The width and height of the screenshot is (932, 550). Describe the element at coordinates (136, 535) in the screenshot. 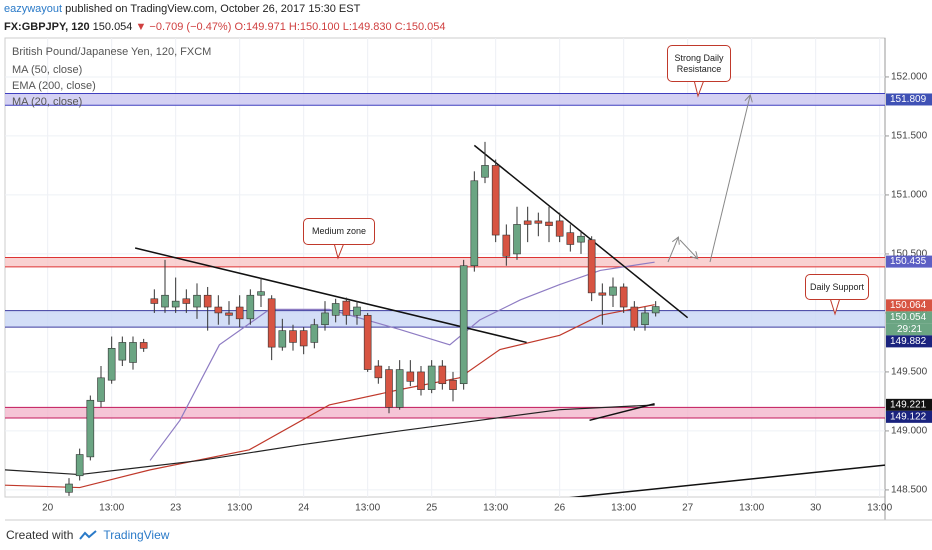

I see `brand: TradingView` at that location.